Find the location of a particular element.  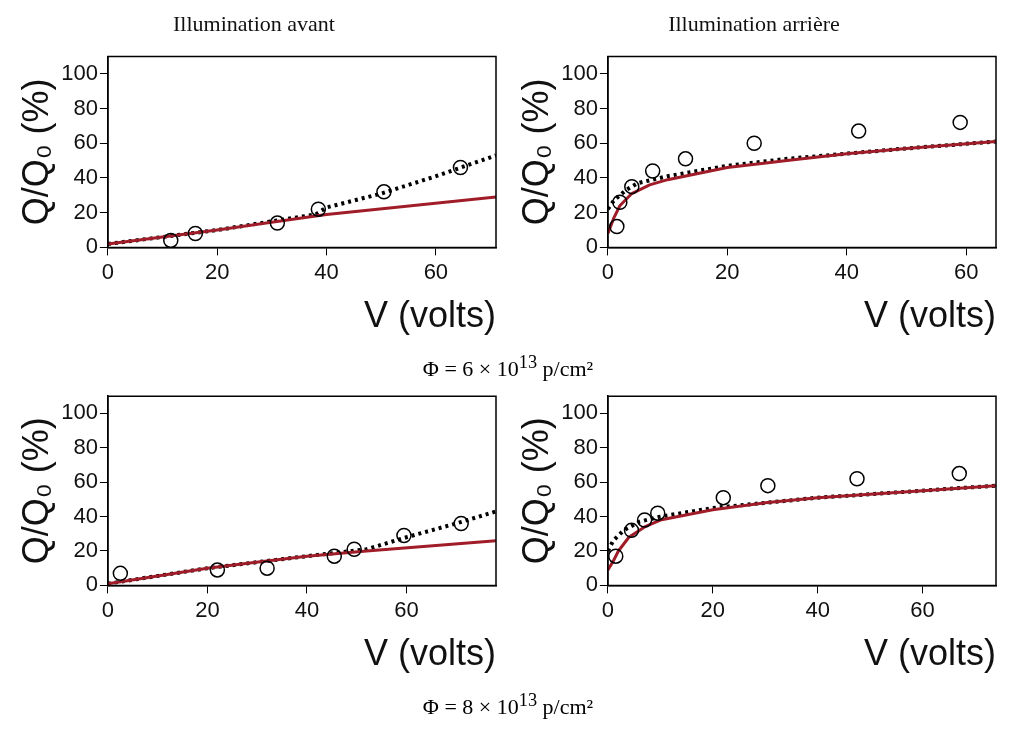

text: Φ = 6 × 10$^{13}$ p/cm² is located at coordinates (508, 366).